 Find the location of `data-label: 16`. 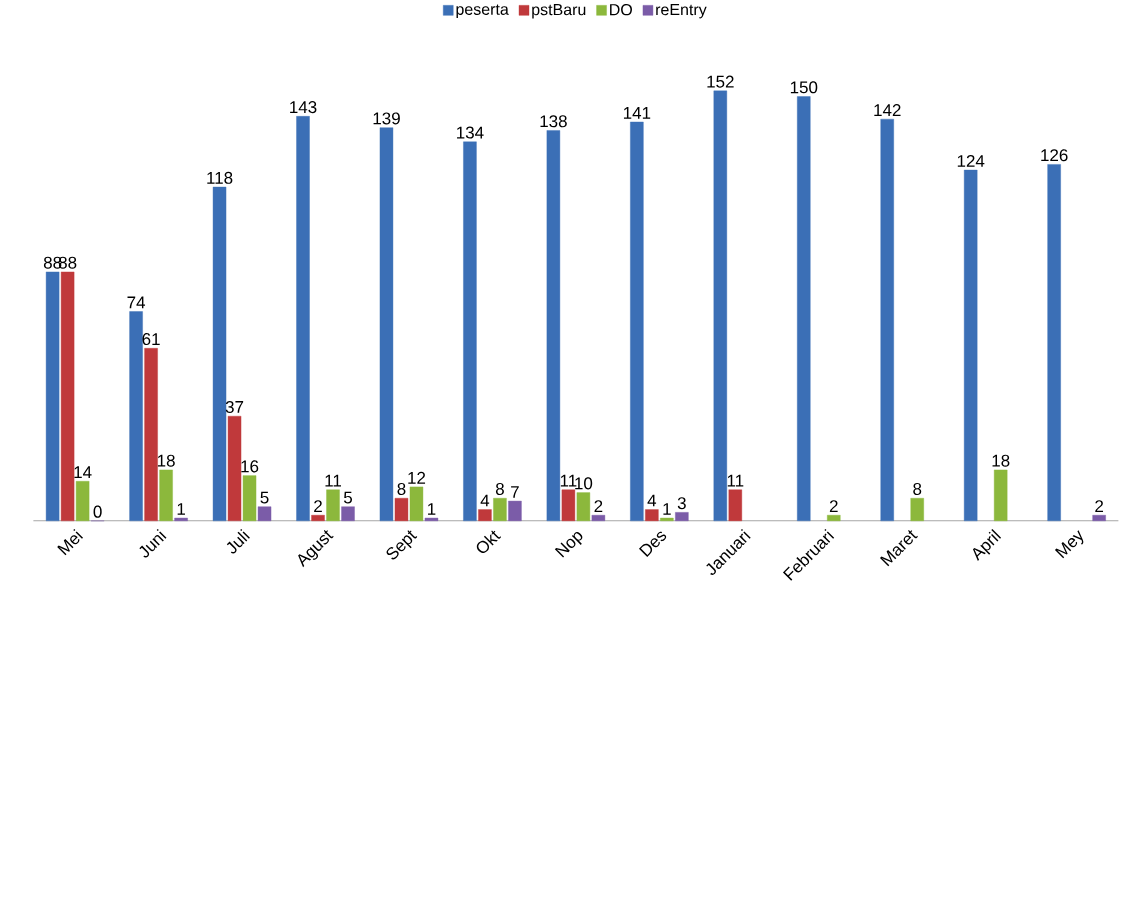

data-label: 16 is located at coordinates (250, 466).